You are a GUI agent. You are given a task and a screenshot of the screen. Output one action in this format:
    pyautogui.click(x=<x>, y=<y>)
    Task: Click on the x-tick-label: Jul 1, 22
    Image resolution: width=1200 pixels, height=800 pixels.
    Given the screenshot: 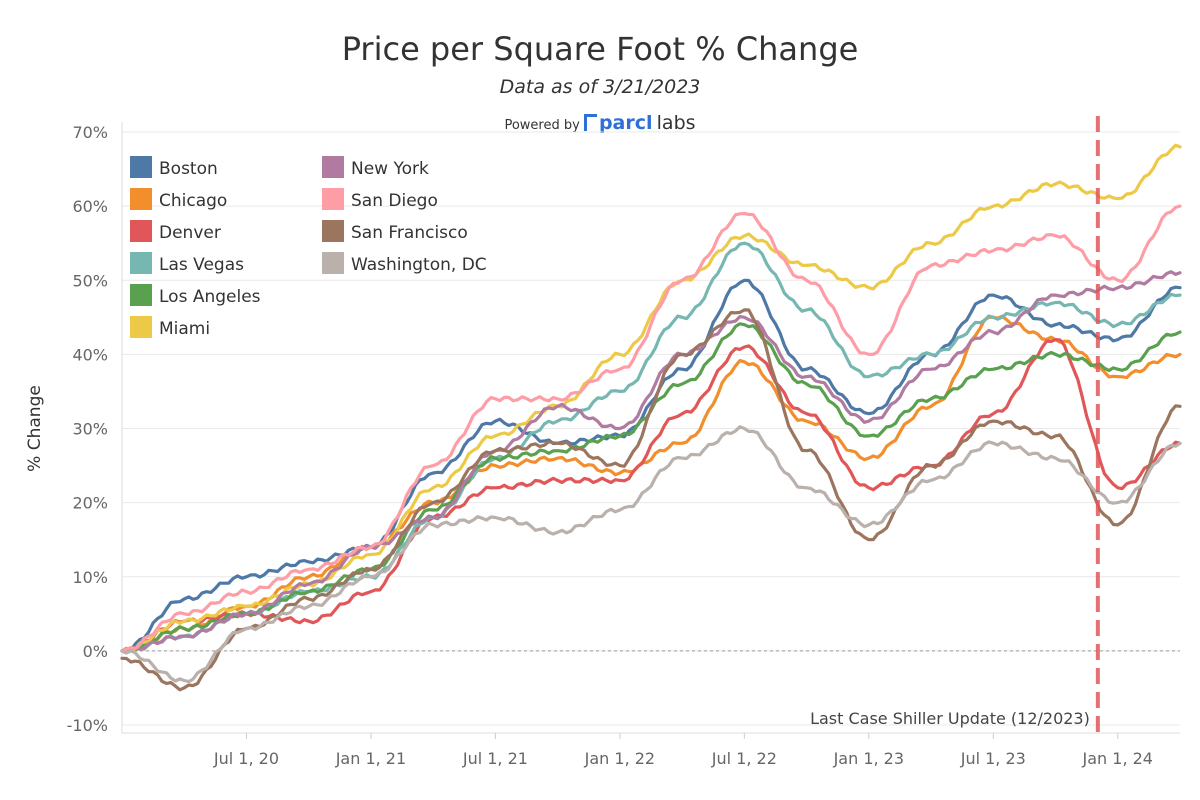 What is the action you would take?
    pyautogui.click(x=744, y=758)
    